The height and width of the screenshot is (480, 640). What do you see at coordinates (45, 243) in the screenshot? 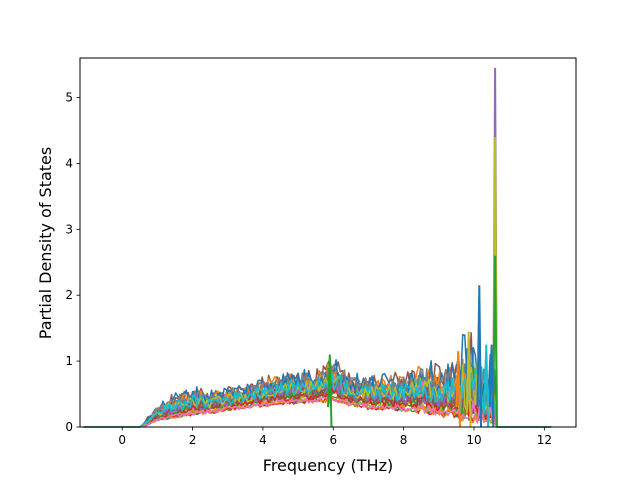
I see `y-axis-label: Partial Density of States` at bounding box center [45, 243].